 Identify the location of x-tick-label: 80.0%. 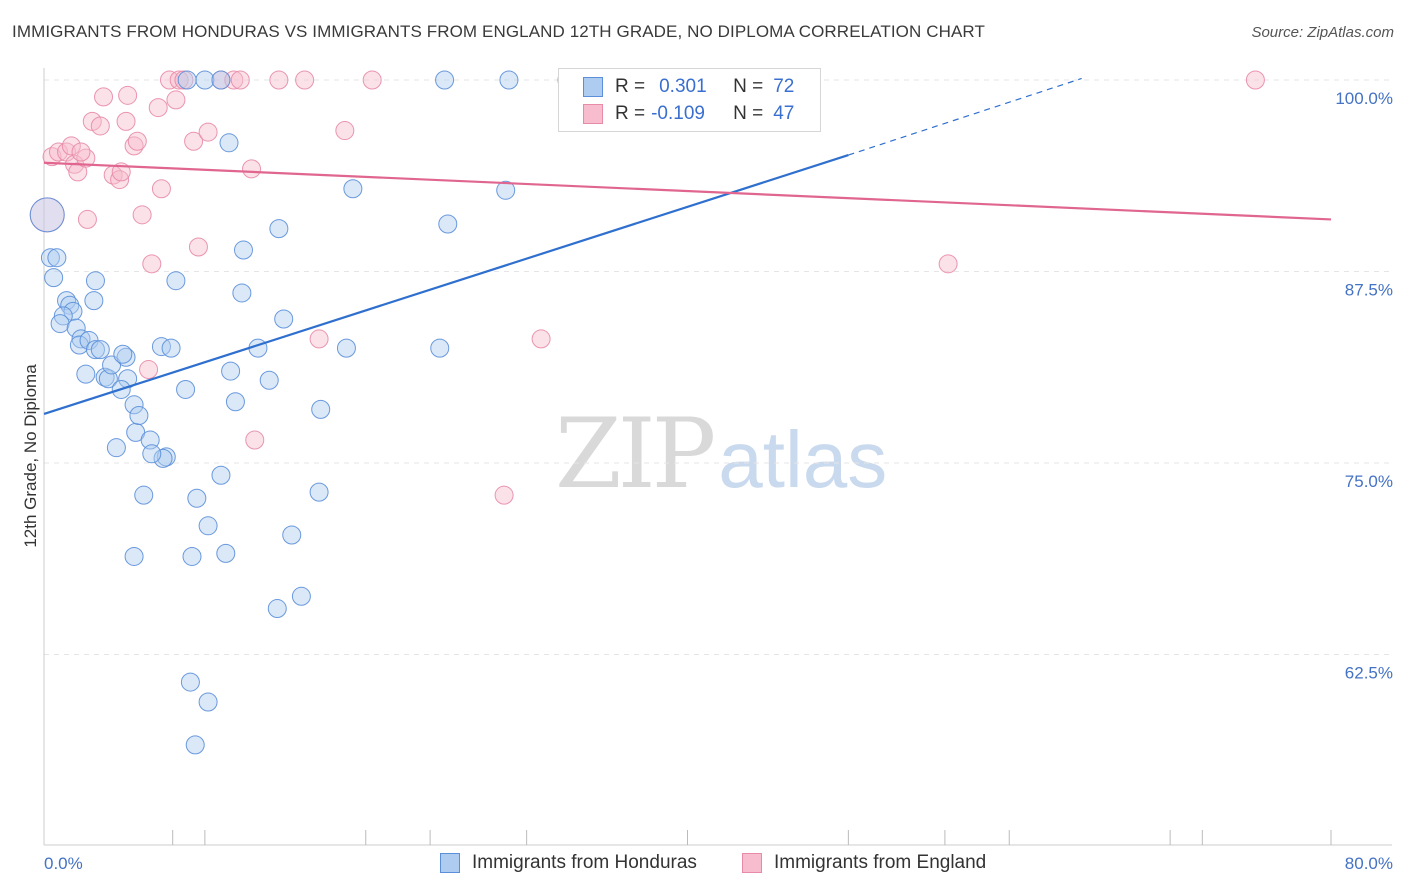
(1369, 863).